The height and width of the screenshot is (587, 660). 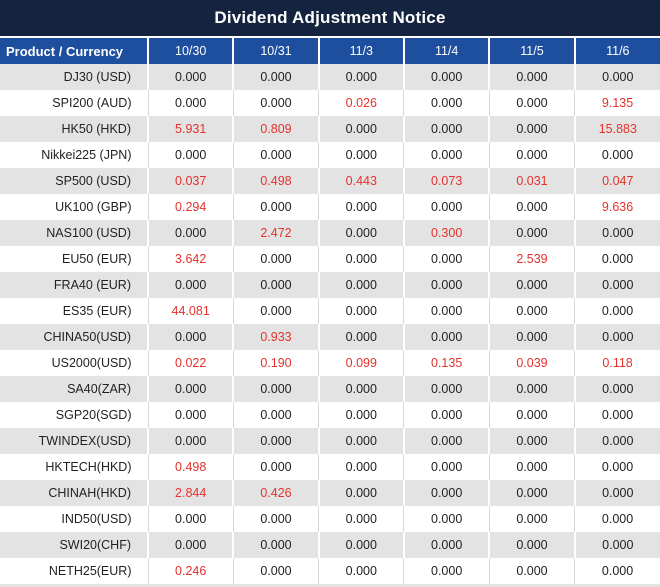 I want to click on dividend-value: 15.883, so click(x=616, y=129).